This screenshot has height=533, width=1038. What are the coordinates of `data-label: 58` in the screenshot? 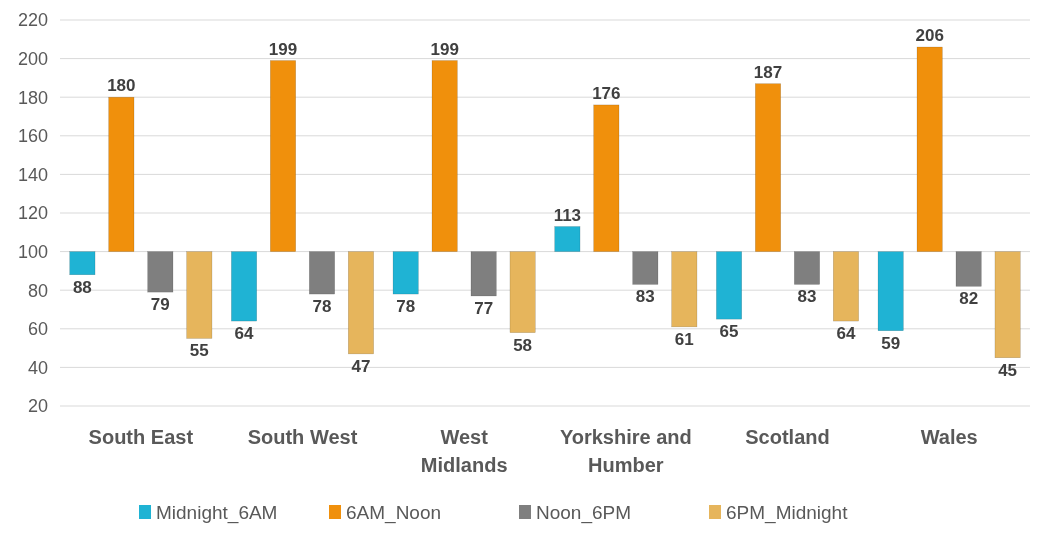 It's located at (523, 345).